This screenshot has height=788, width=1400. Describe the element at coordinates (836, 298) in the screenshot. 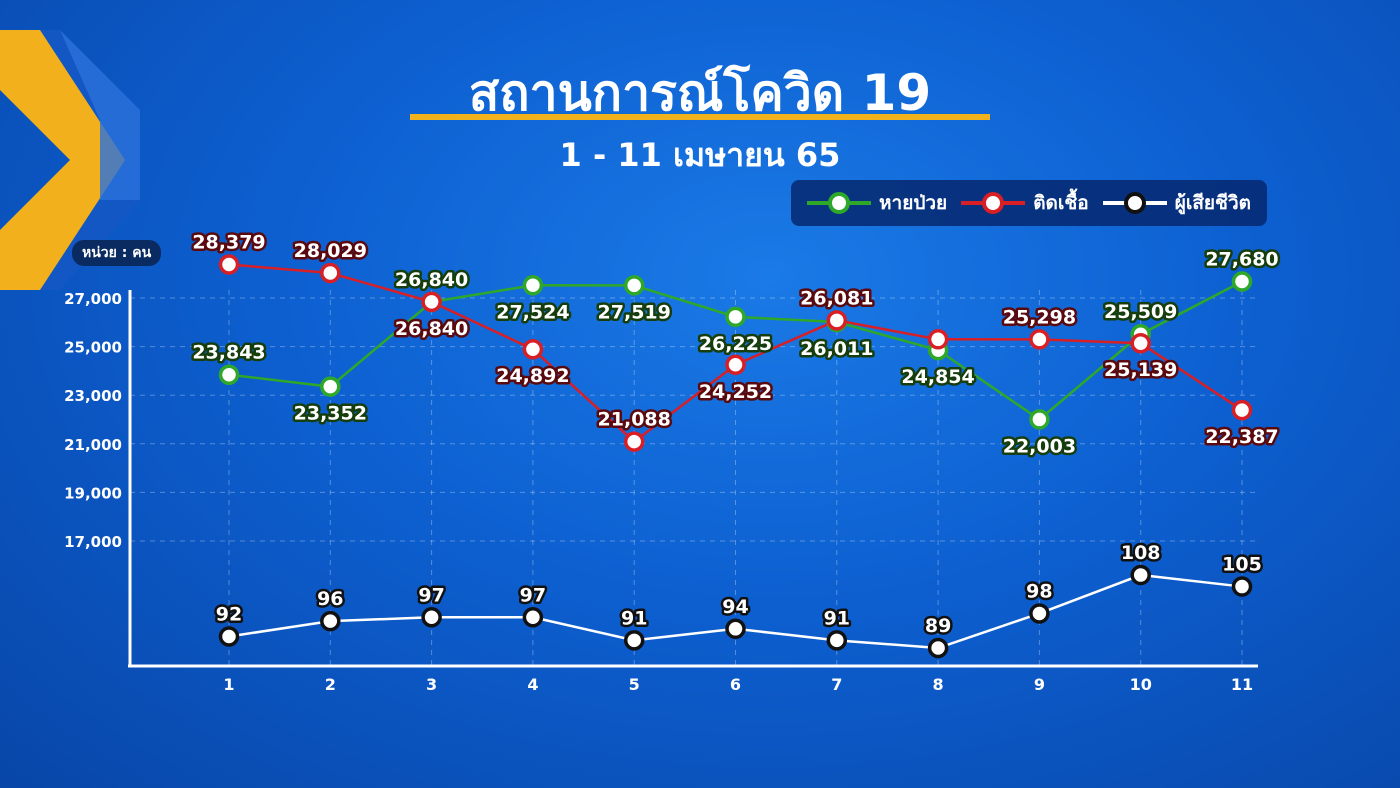

I see `data-label-infected: 26,081` at that location.